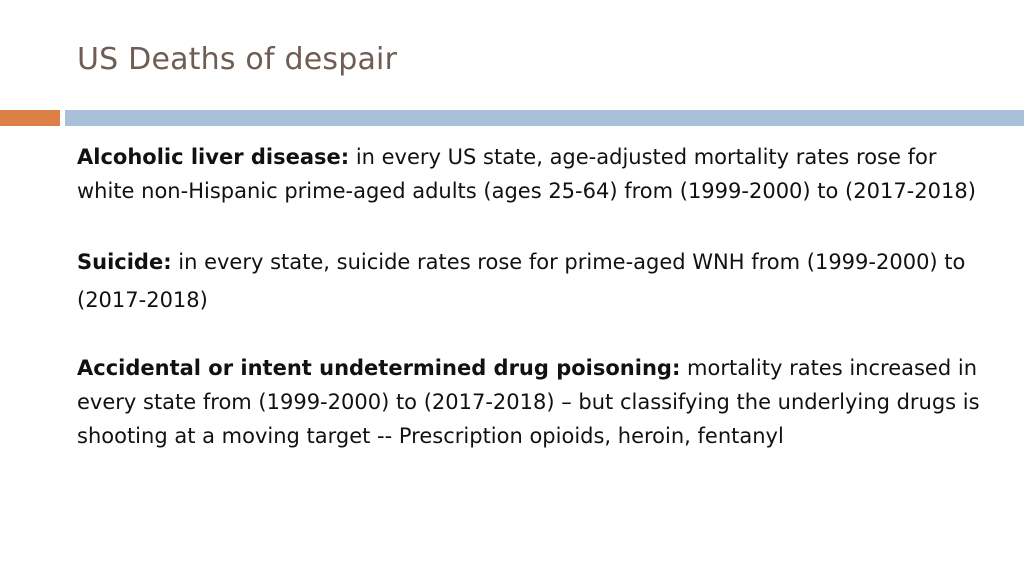 The image size is (1024, 576). What do you see at coordinates (213, 157) in the screenshot?
I see `paragraph-label: Alcoholic liver disease:` at bounding box center [213, 157].